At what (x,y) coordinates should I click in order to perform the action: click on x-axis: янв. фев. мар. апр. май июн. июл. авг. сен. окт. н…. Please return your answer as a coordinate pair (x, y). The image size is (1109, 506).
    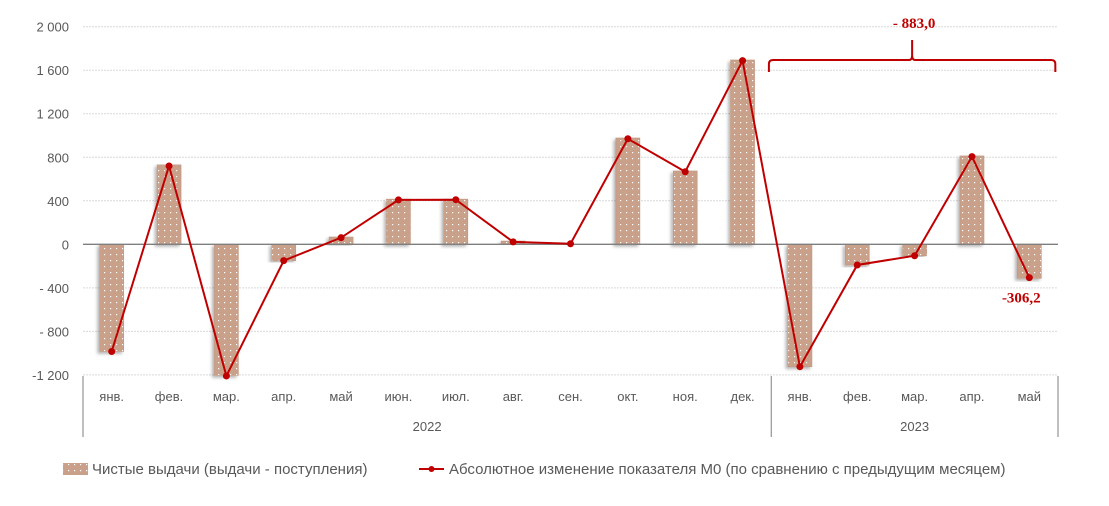
    Looking at the image, I should click on (570, 406).